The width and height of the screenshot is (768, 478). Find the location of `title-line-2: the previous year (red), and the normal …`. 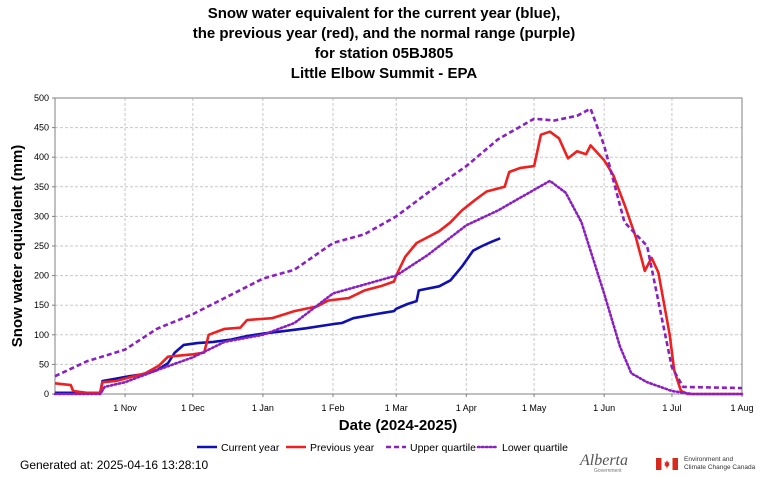

title-line-2: the previous year (red), and the normal … is located at coordinates (384, 33).